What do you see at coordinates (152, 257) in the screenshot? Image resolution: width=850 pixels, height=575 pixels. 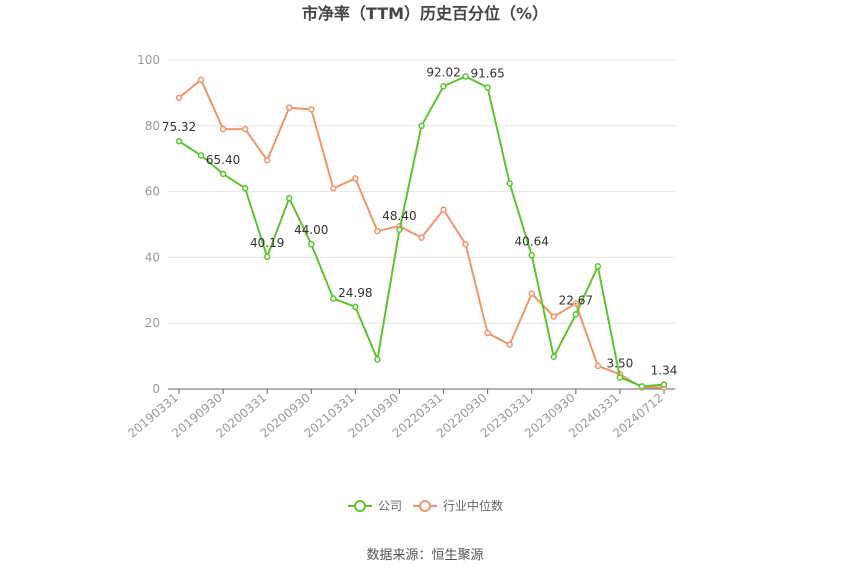 I see `y-tick-label: 40` at bounding box center [152, 257].